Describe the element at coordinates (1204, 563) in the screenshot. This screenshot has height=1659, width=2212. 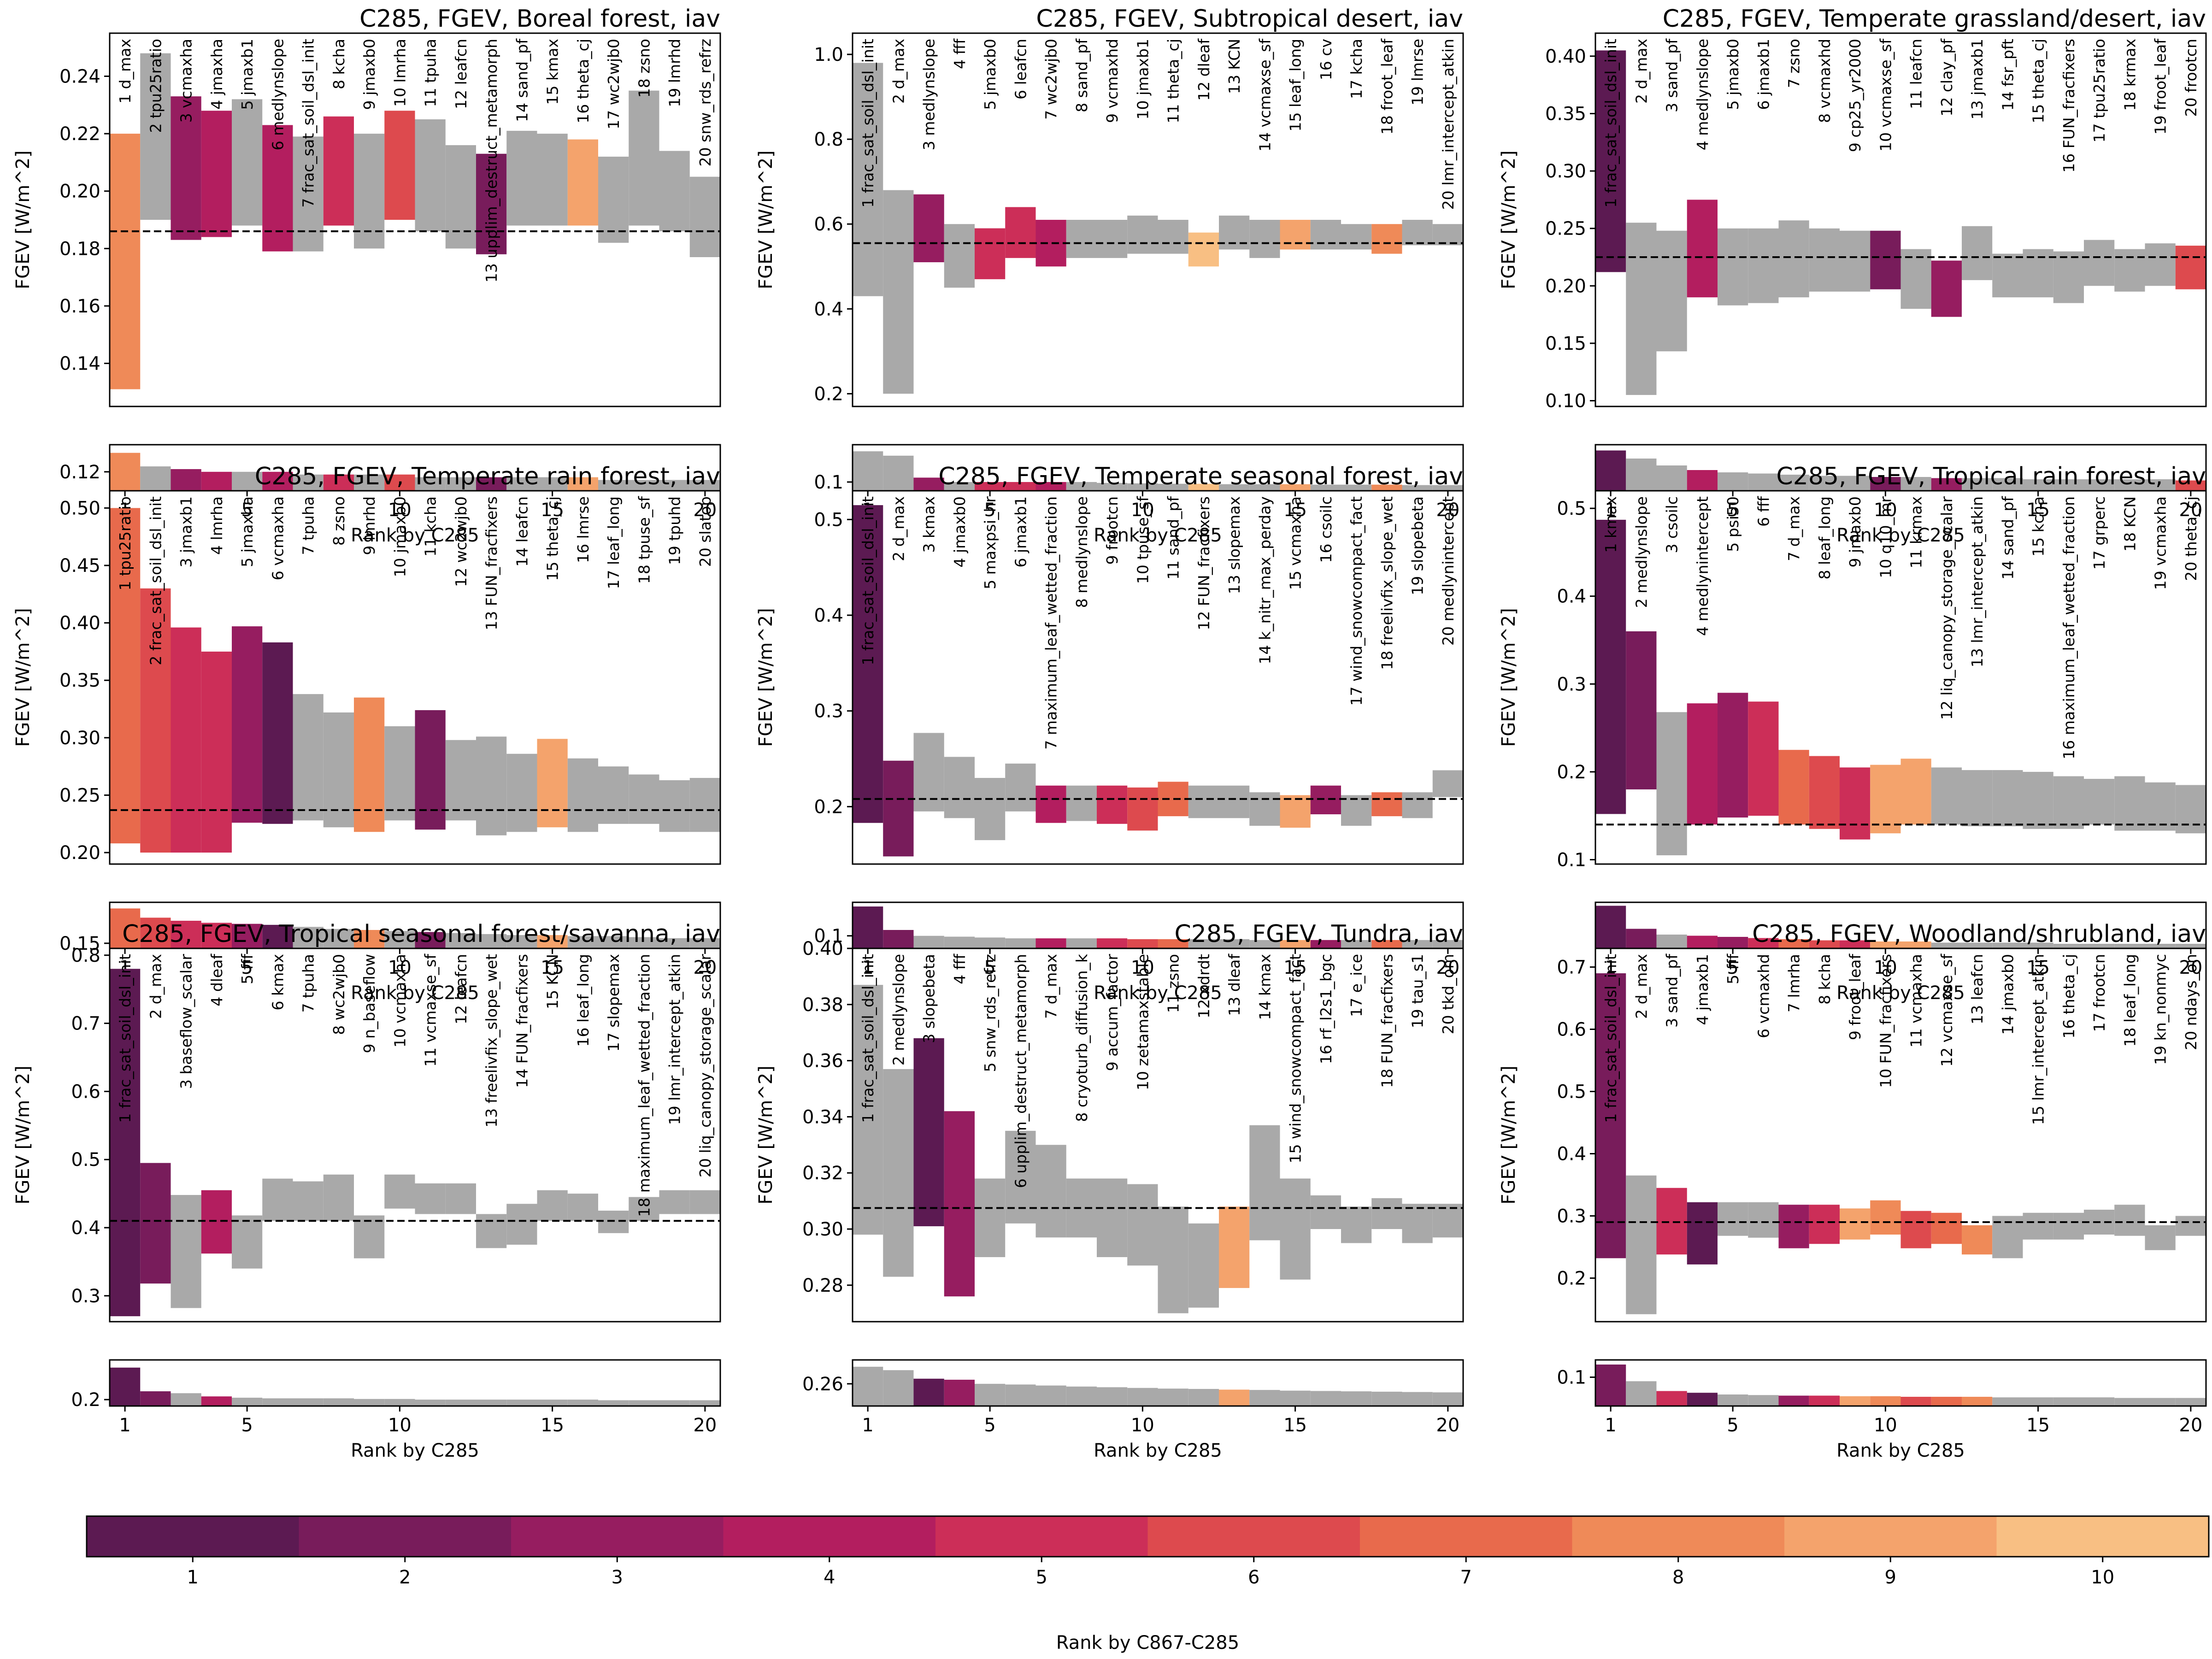
I see `param-label-12: 12 FUN_fracfixers` at that location.